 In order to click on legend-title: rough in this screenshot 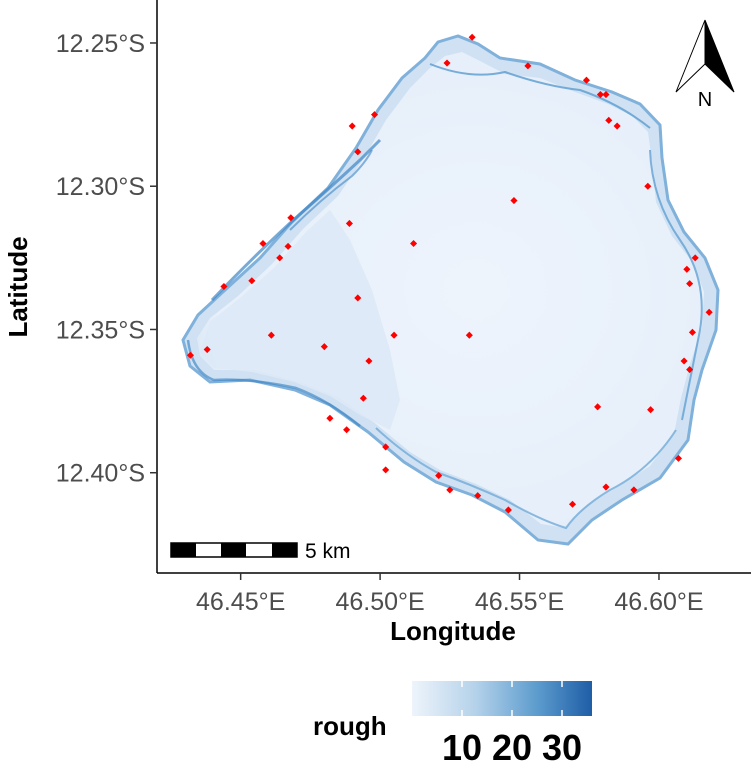, I will do `click(350, 726)`.